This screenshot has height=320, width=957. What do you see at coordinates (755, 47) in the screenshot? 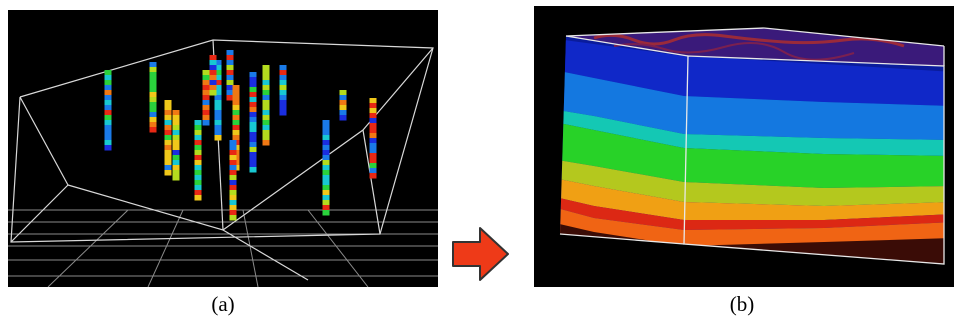
I see `top-surface` at bounding box center [755, 47].